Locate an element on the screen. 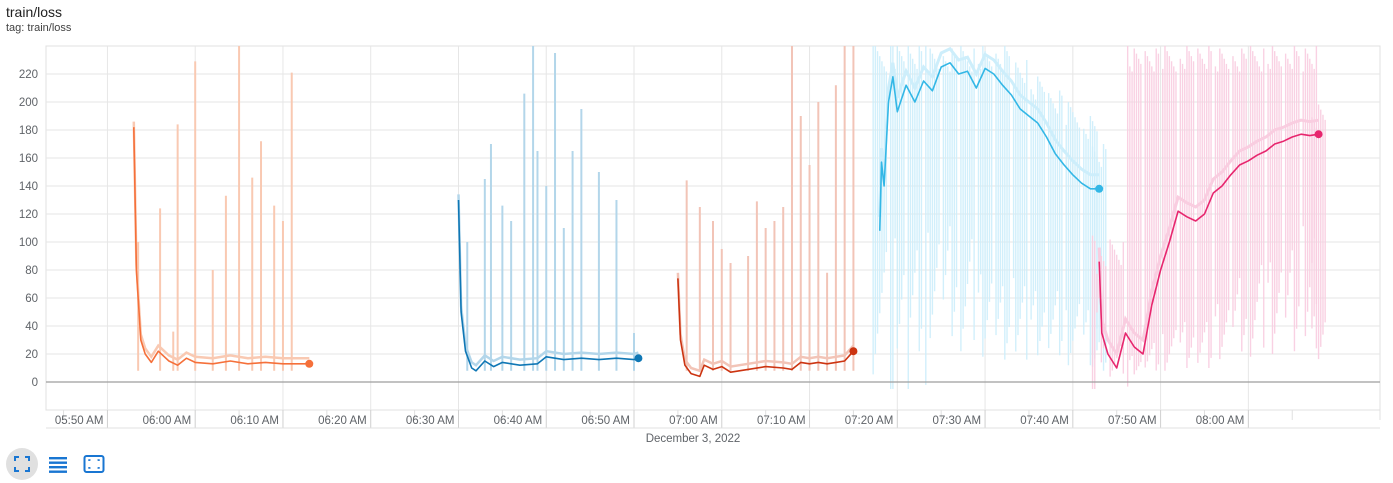 The height and width of the screenshot is (483, 1393). y-tick-label: 140 is located at coordinates (28, 187).